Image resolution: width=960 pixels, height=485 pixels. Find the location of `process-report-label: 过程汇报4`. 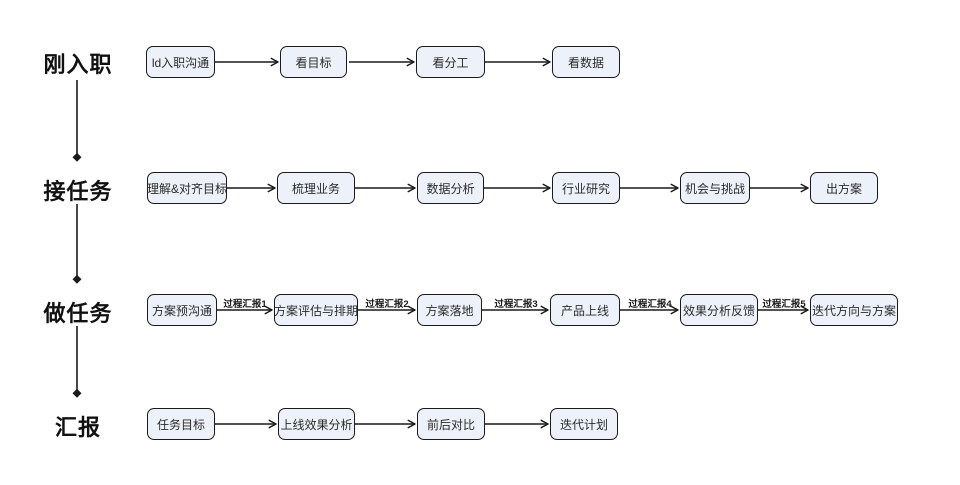

process-report-label: 过程汇报4 is located at coordinates (650, 304).